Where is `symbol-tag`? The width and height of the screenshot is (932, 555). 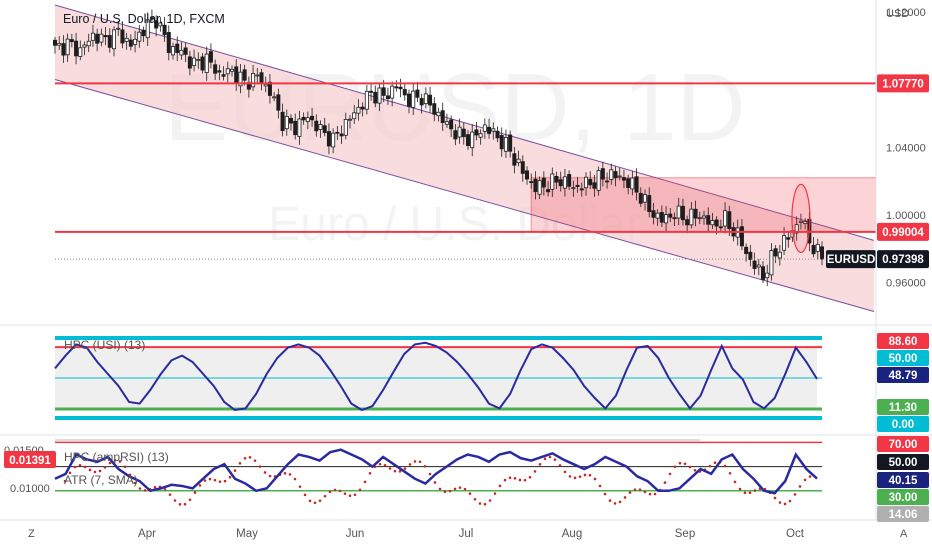
symbol-tag is located at coordinates (851, 259).